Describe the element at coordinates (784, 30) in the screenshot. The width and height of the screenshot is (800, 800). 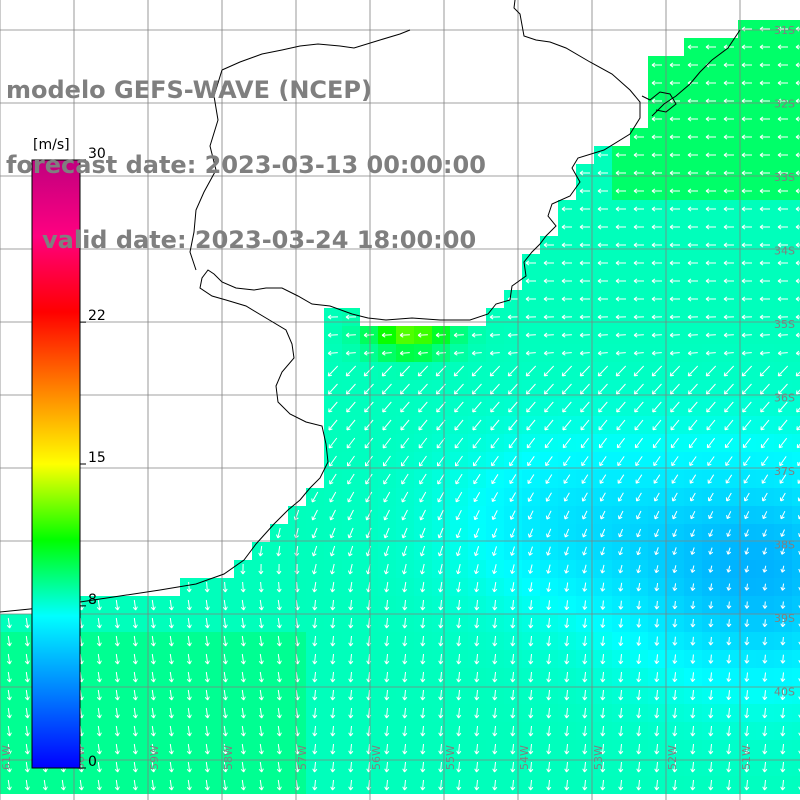
I see `latitude-label: 31S` at that location.